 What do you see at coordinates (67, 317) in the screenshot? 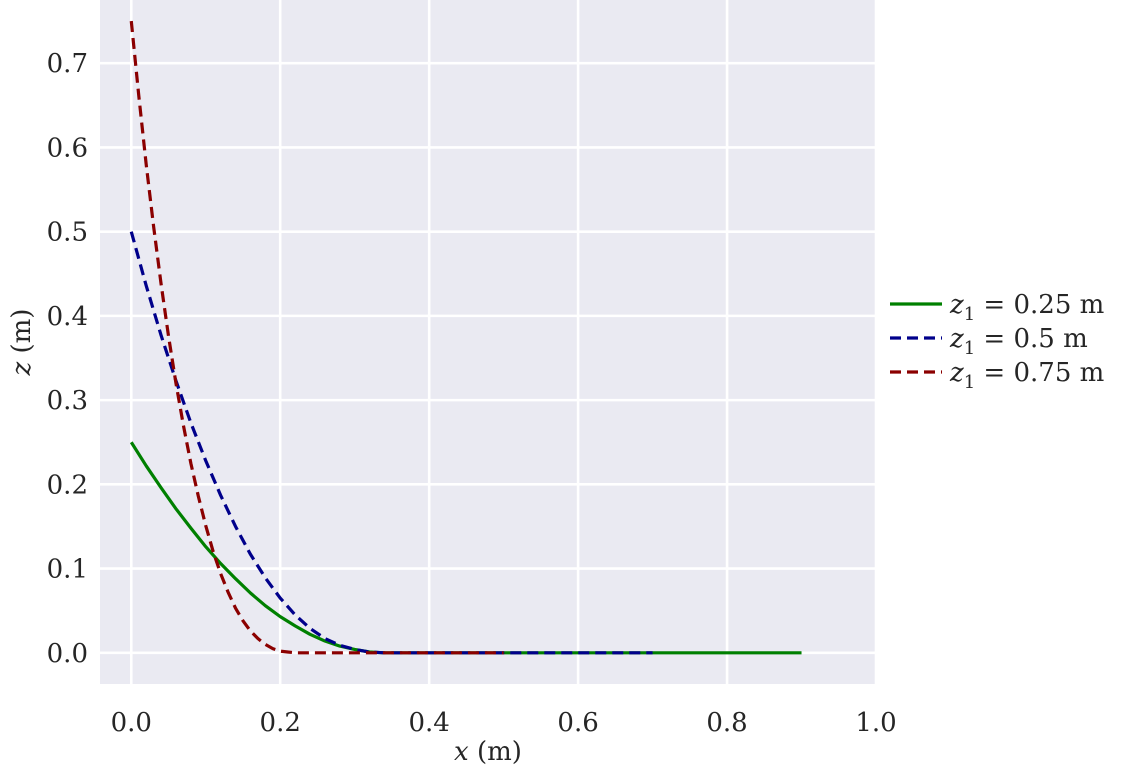
I see `y-tick-label: 0.4` at bounding box center [67, 317].